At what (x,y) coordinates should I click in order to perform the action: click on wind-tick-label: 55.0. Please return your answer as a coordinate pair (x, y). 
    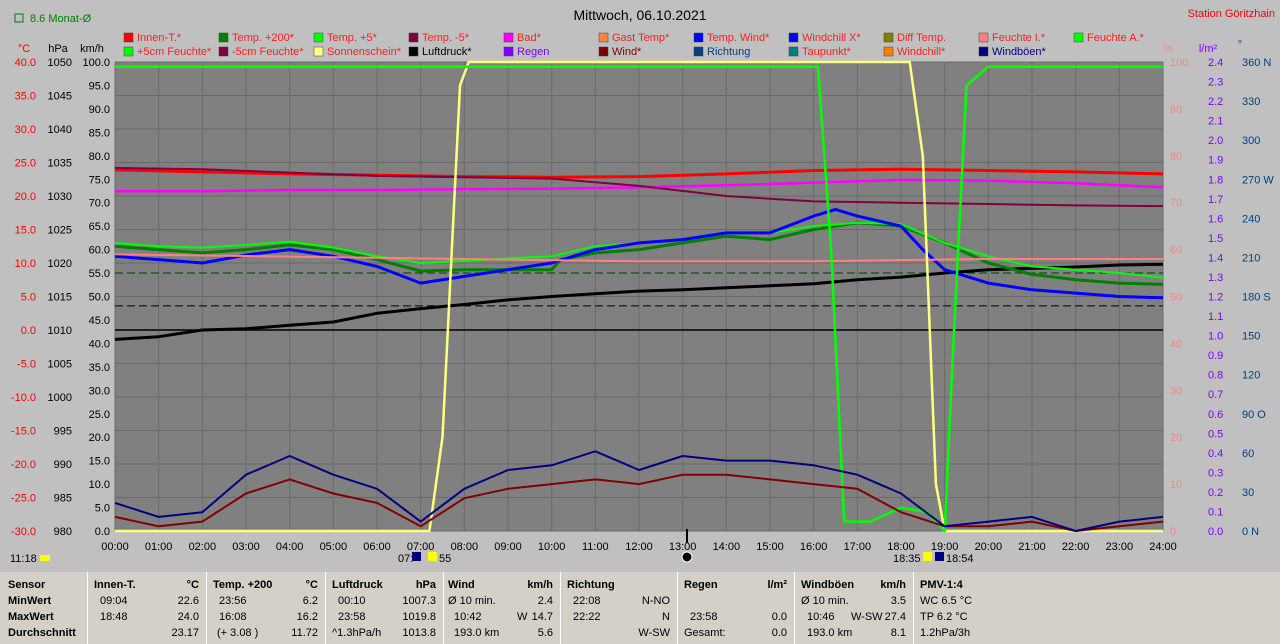
    Looking at the image, I should click on (99, 274).